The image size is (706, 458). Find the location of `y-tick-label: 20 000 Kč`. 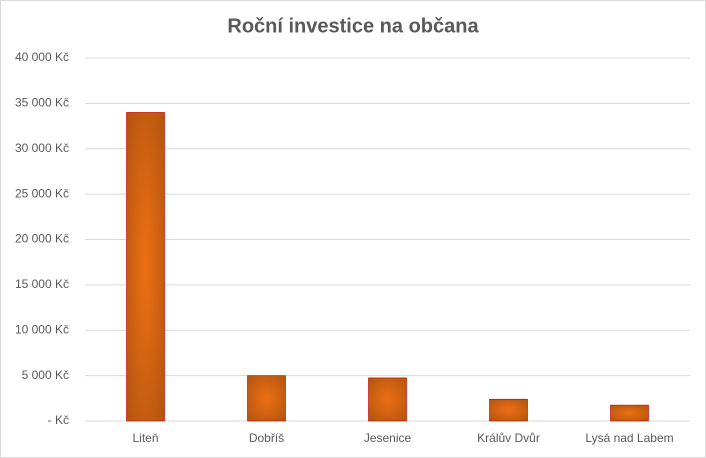

y-tick-label: 20 000 Kč is located at coordinates (42, 239).